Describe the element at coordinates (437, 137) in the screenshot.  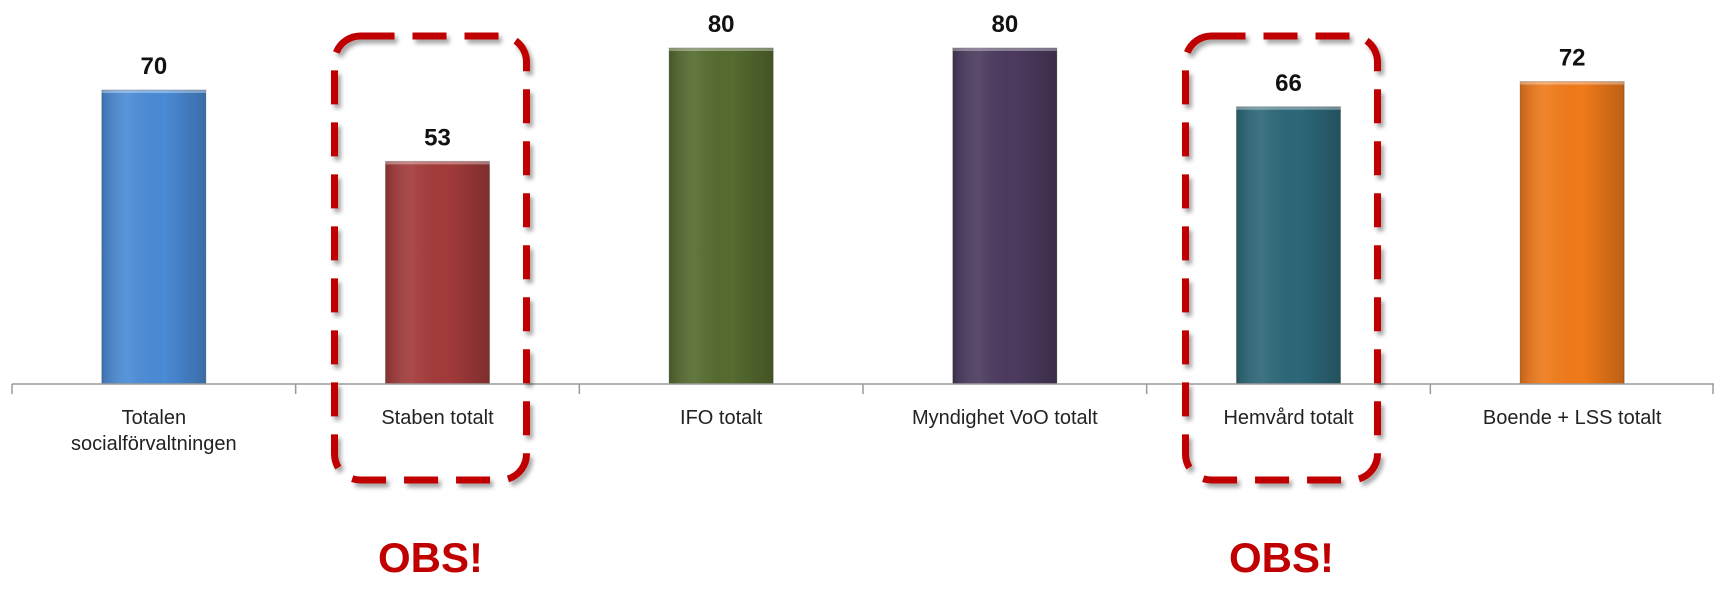
I see `data-label: 53` at that location.